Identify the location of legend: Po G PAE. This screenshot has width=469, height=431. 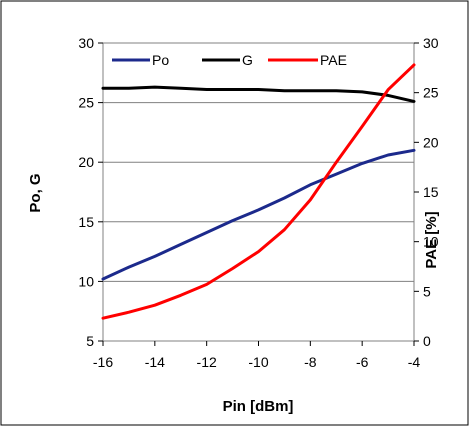
(229, 60).